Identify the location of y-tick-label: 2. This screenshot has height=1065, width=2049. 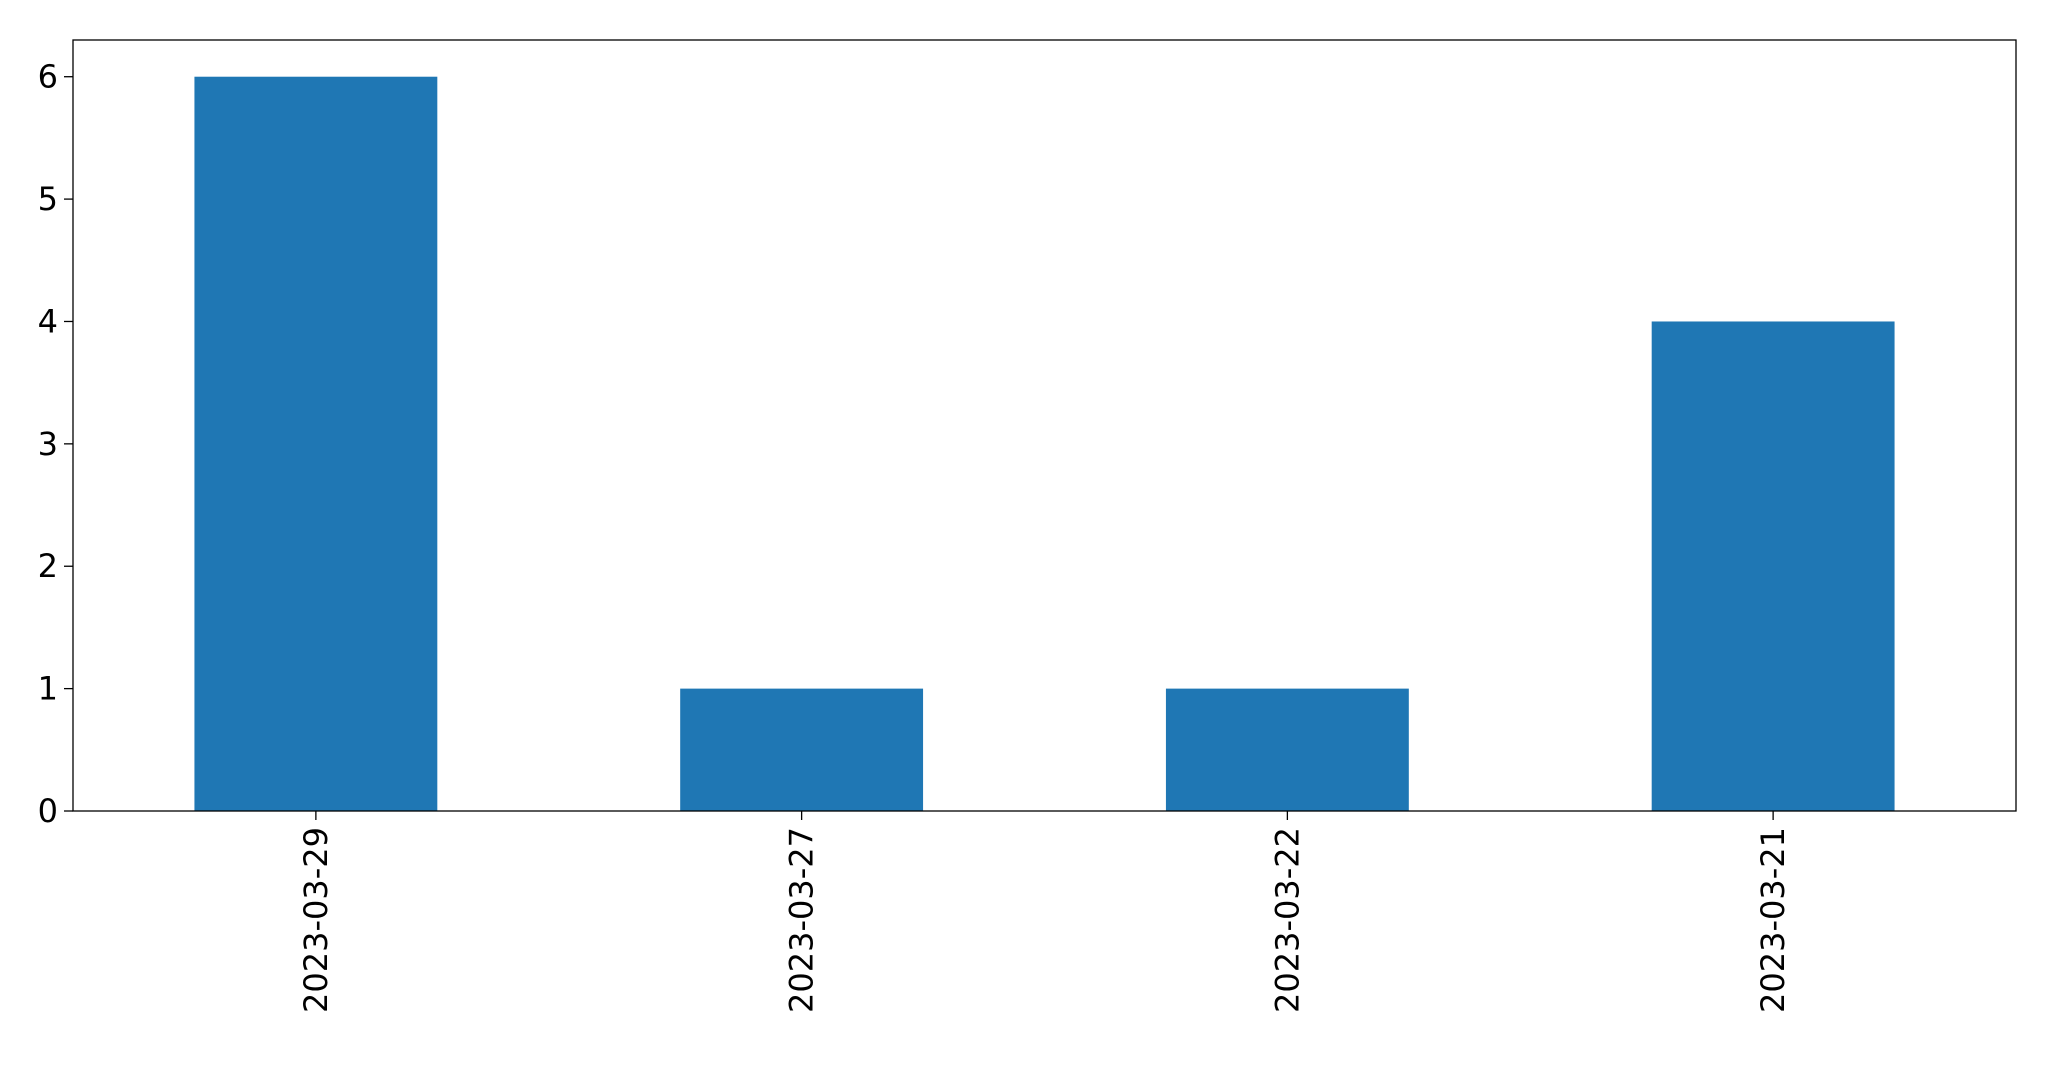
(48, 566).